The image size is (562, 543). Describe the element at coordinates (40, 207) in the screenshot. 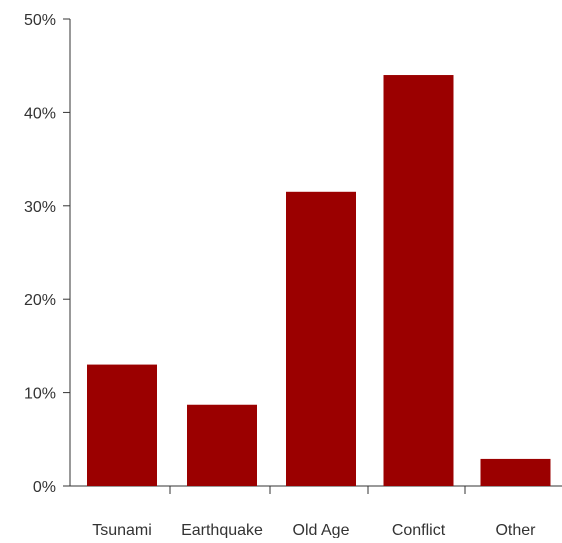

I see `y-tick-label: 30%` at that location.